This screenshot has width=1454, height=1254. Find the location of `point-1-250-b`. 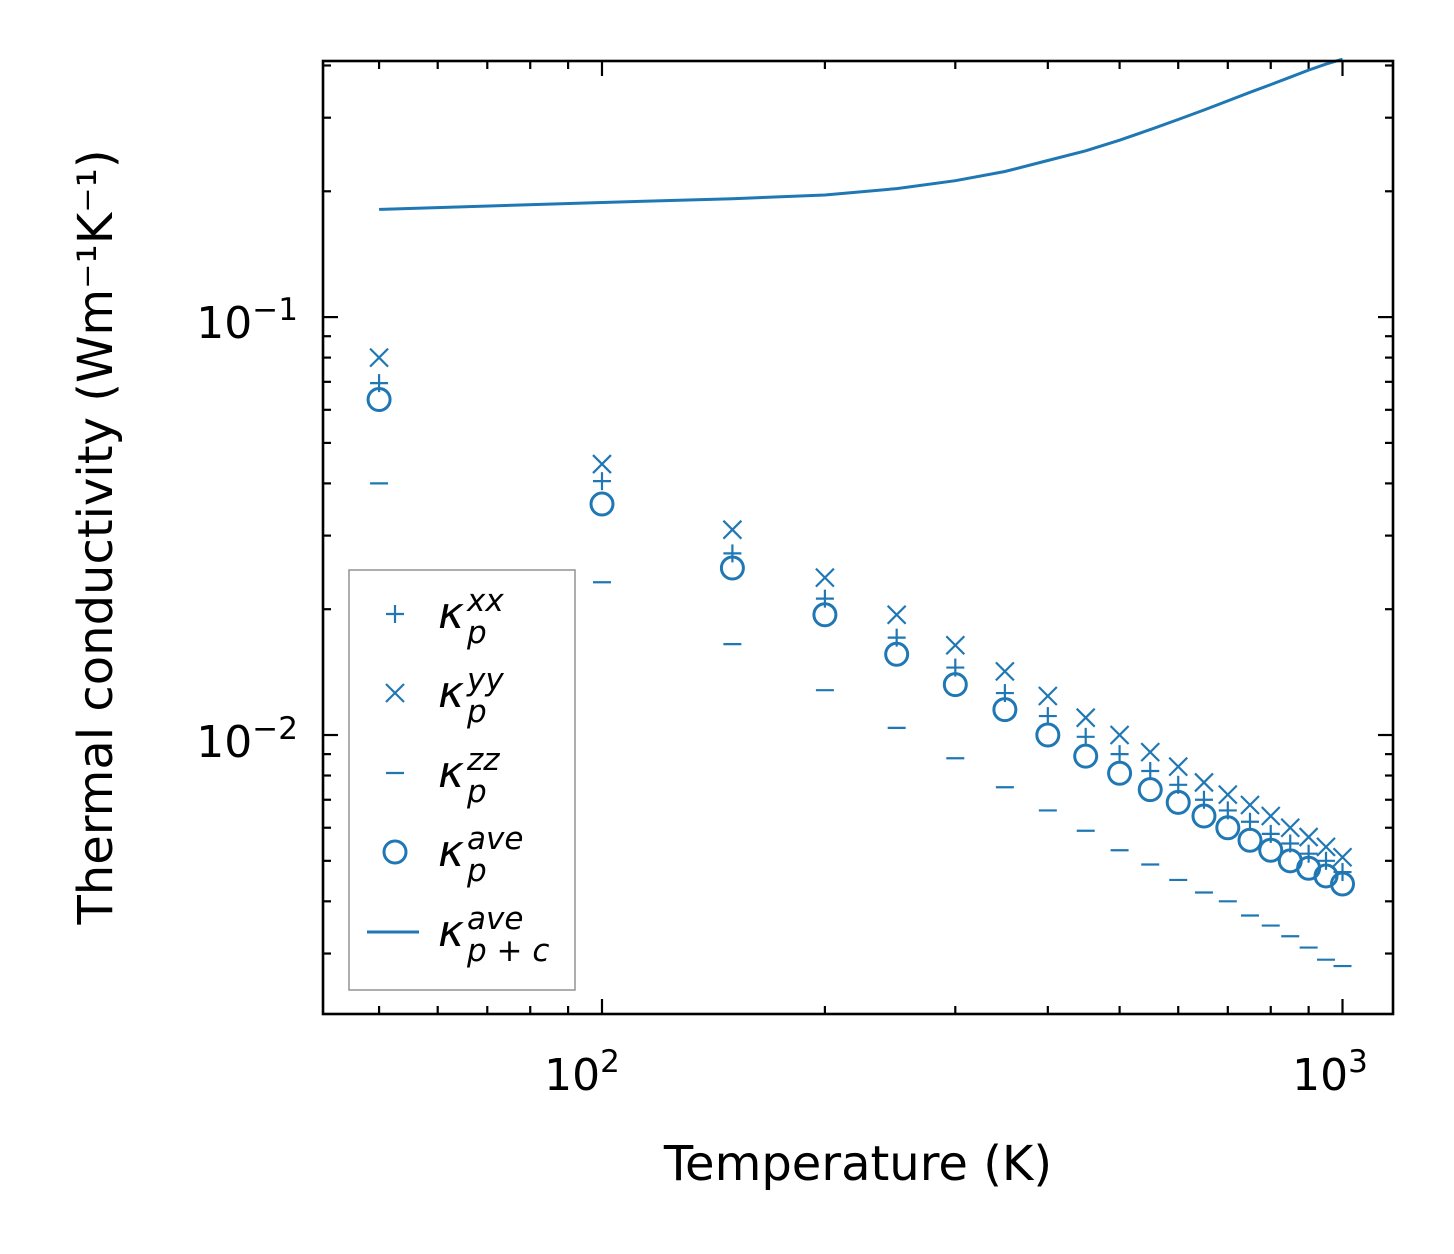

point-1-250-b is located at coordinates (896, 614).